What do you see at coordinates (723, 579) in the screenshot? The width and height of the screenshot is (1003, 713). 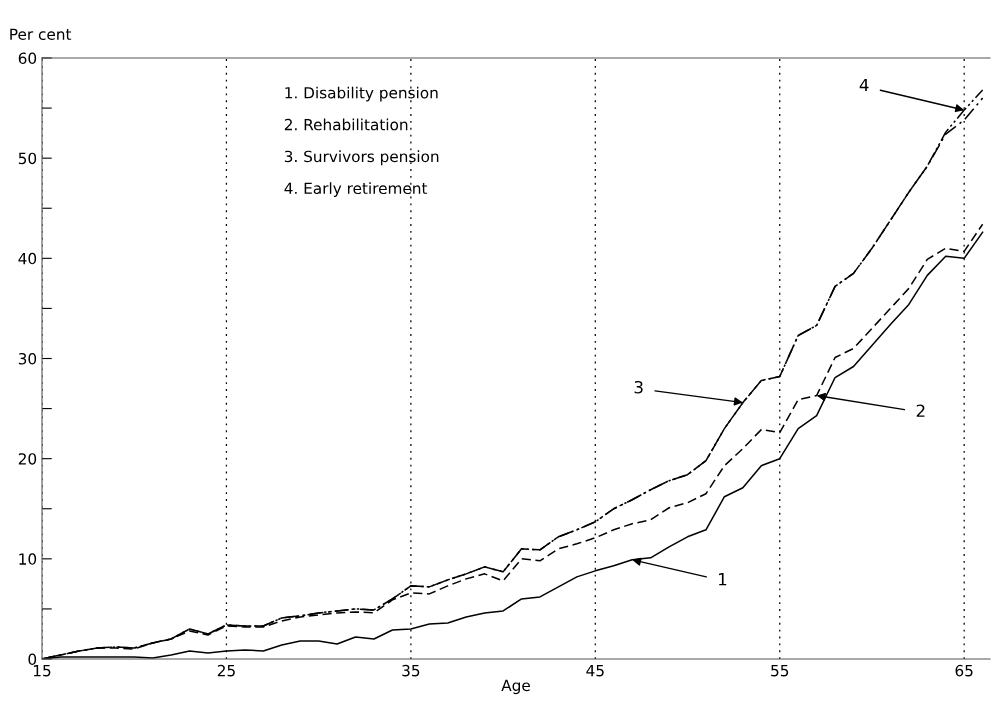 I see `annotation: 1` at bounding box center [723, 579].